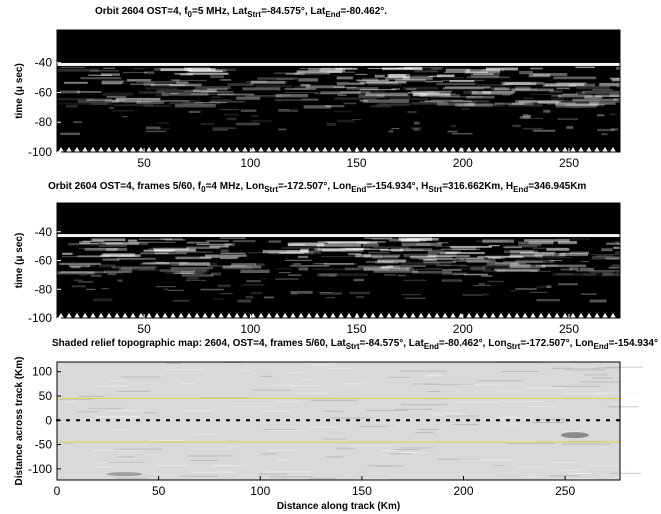 The width and height of the screenshot is (661, 514). Describe the element at coordinates (569, 163) in the screenshot. I see `x-tick-label: 250` at that location.